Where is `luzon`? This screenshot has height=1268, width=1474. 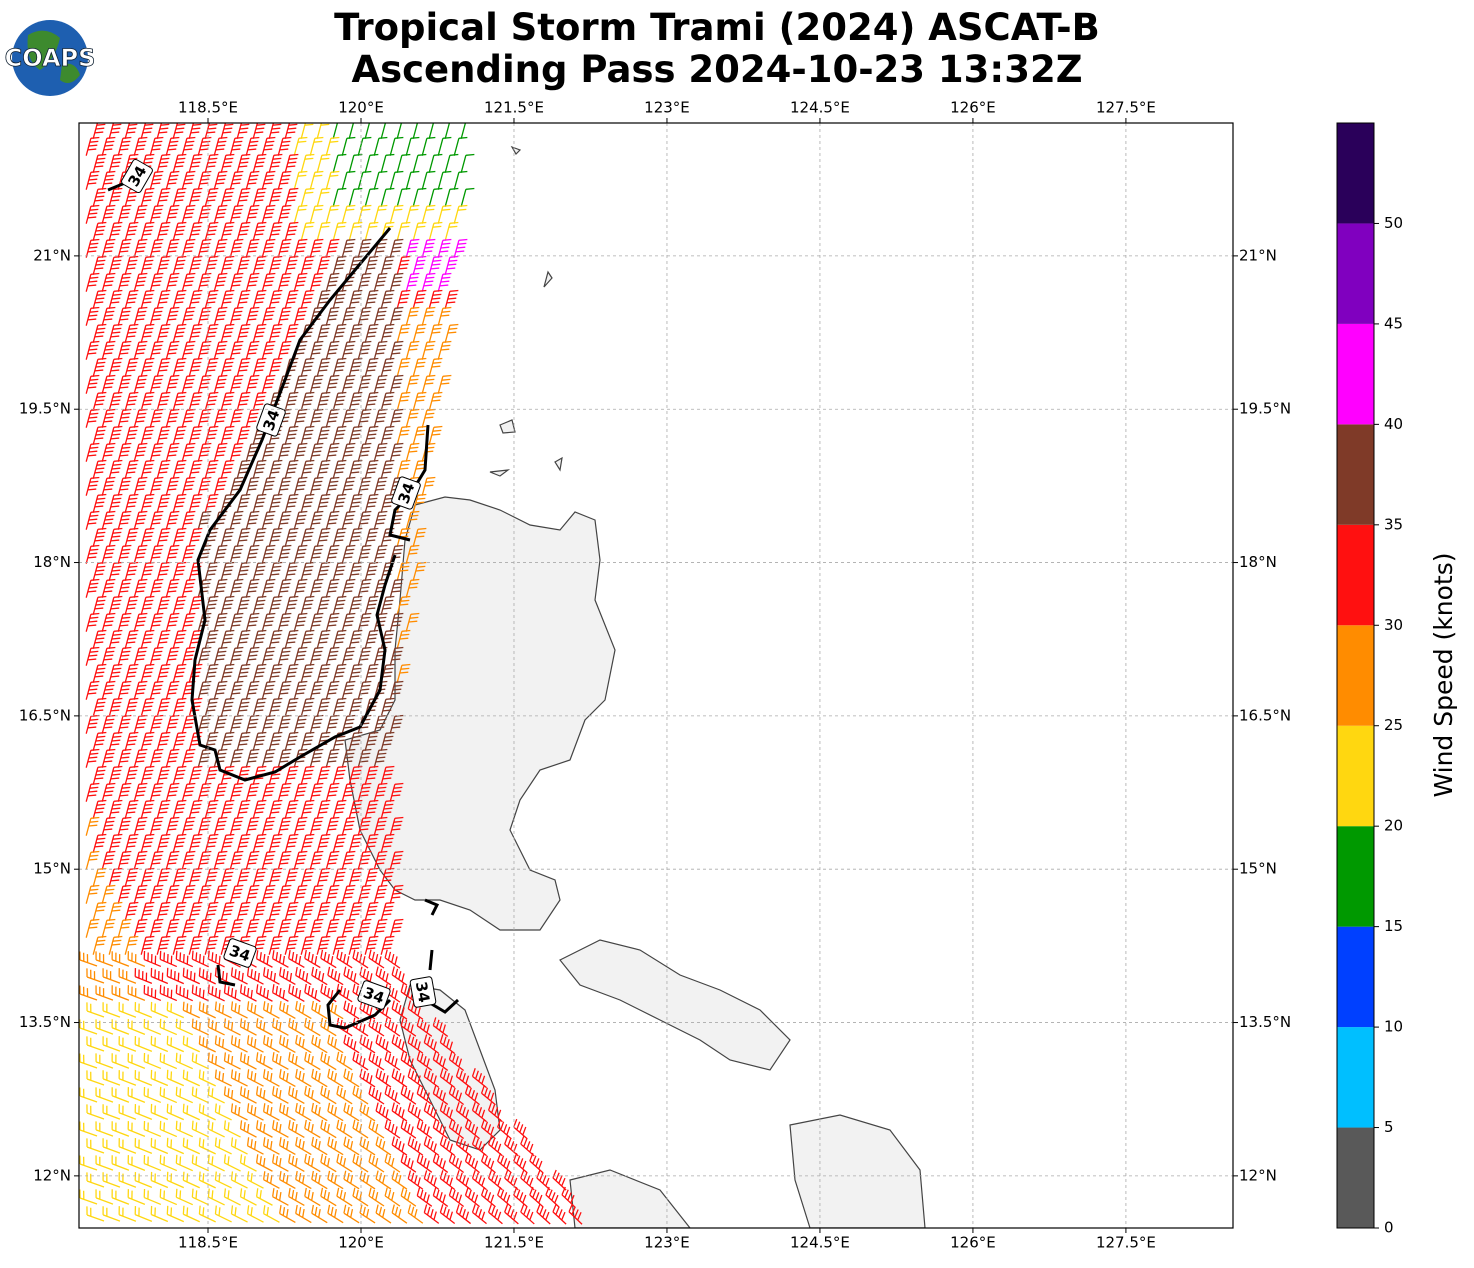
luzon is located at coordinates (480, 713).